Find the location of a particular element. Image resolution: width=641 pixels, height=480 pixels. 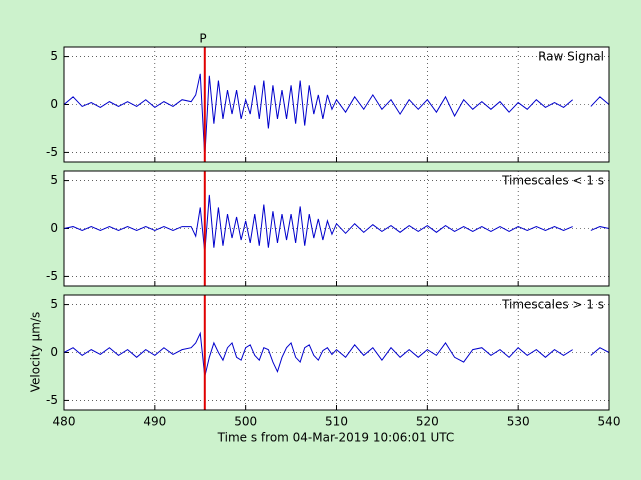

y-axis-label: Velocity μm/s is located at coordinates (36, 352).